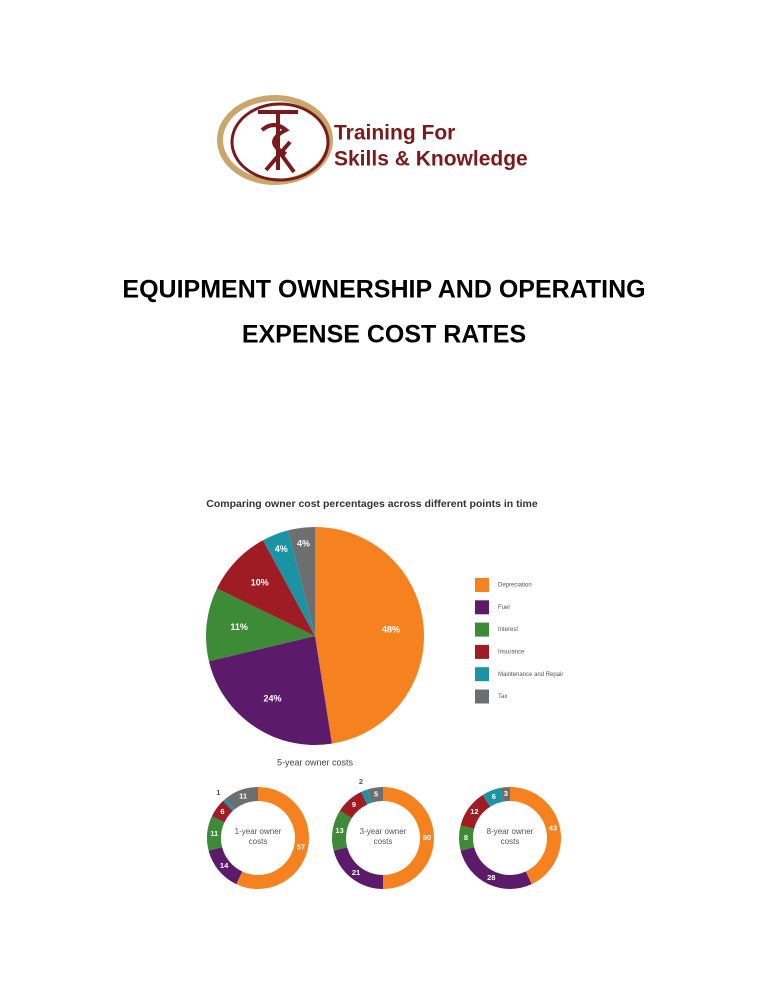 This screenshot has width=768, height=994. Describe the element at coordinates (361, 781) in the screenshot. I see `data-label: 2` at that location.